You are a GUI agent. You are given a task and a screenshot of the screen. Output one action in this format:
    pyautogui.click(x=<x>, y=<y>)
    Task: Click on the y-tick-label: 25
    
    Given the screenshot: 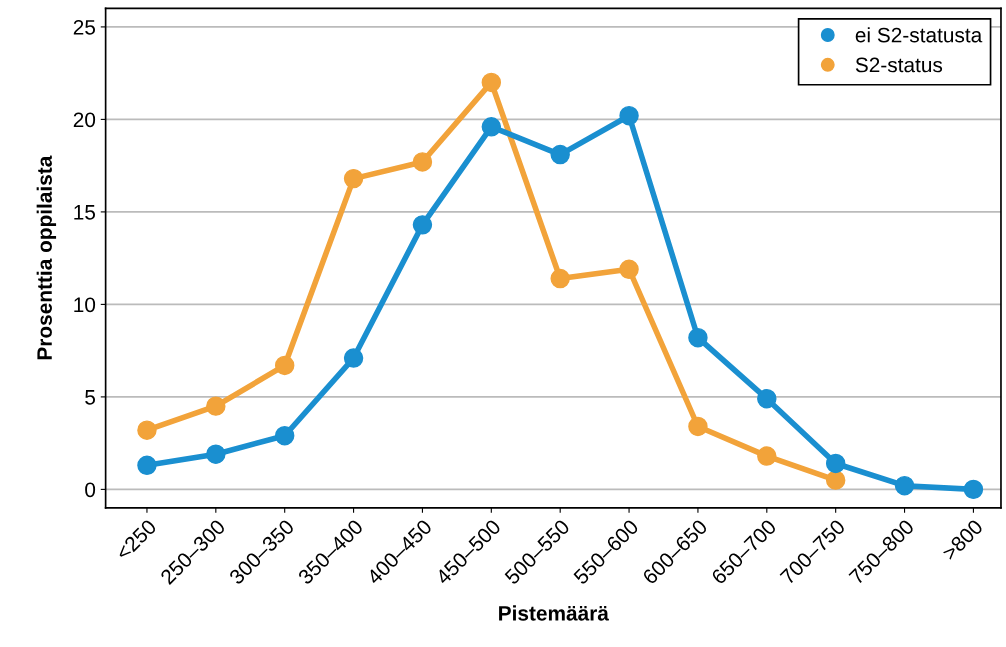 What is the action you would take?
    pyautogui.click(x=84, y=27)
    